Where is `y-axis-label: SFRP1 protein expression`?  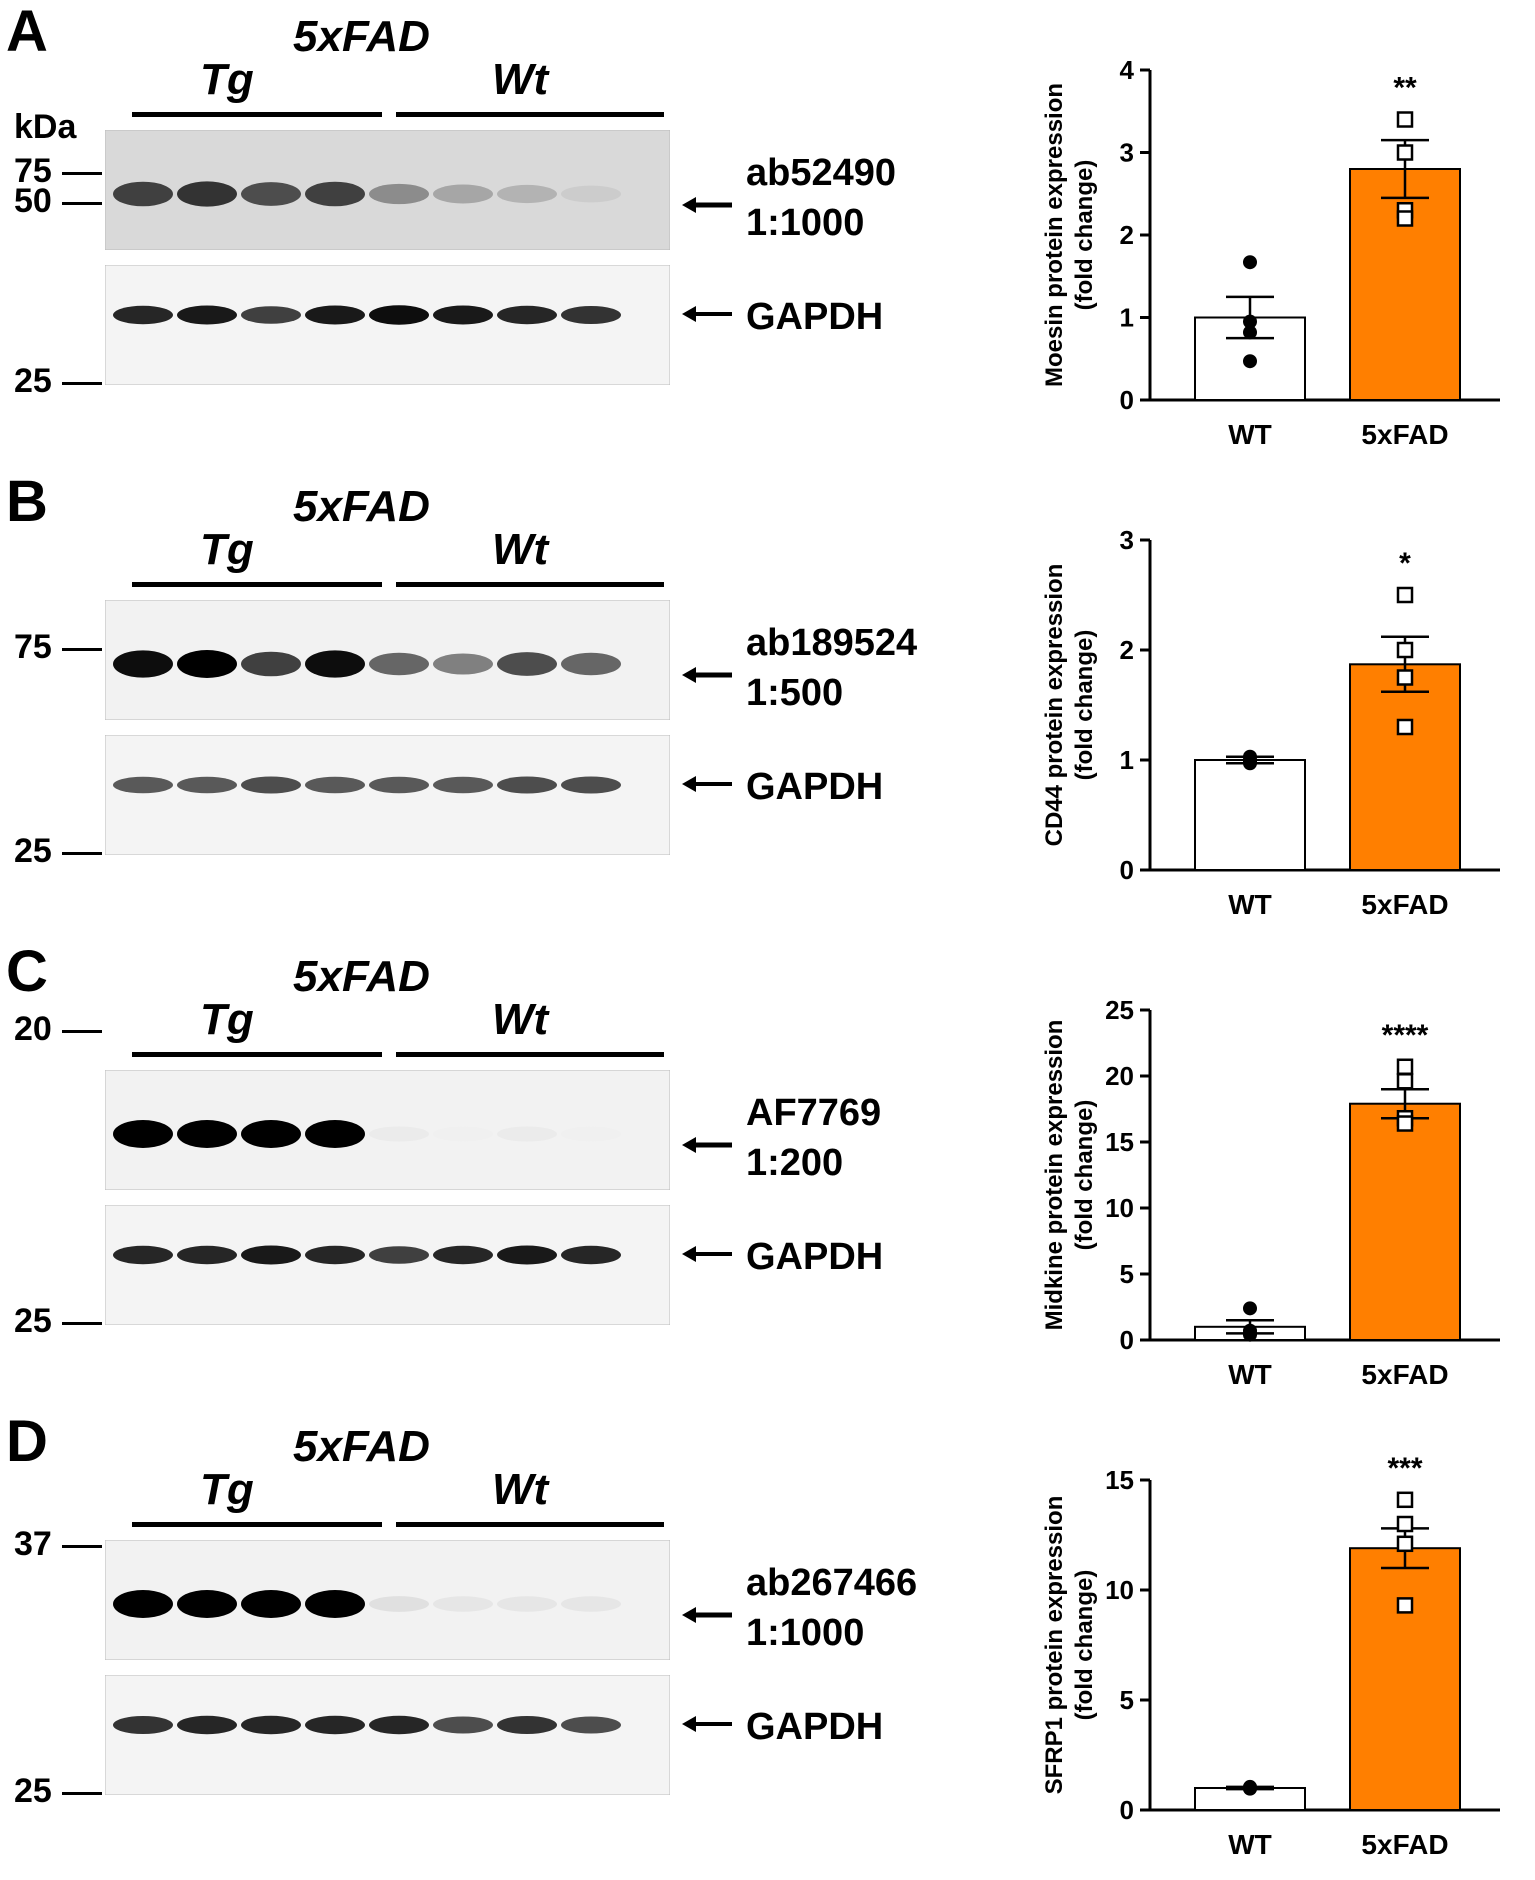
y-axis-label: SFRP1 protein expression is located at coordinates (1054, 1645).